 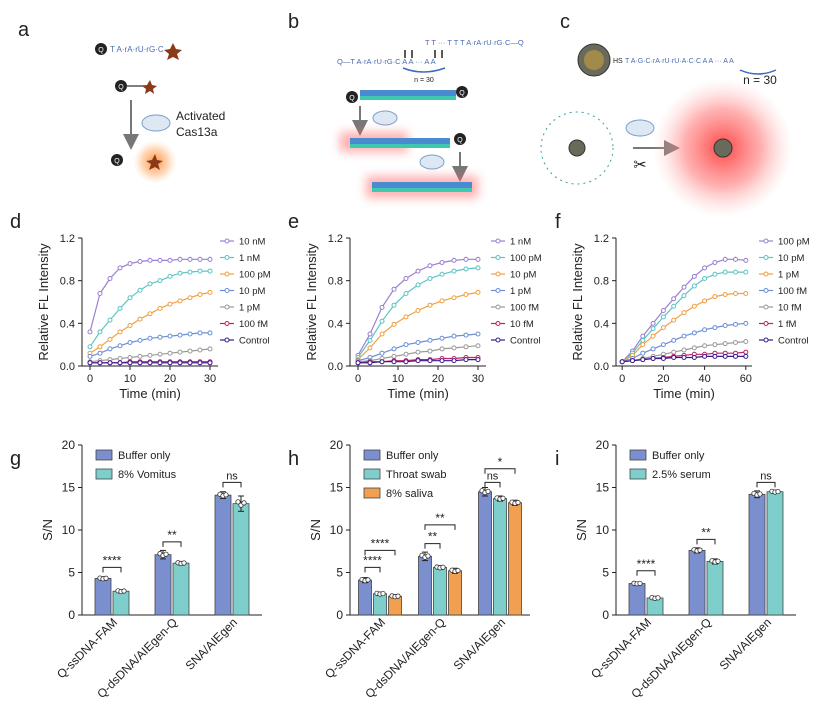 What do you see at coordinates (15, 459) in the screenshot?
I see `panel-letter-g: g` at bounding box center [15, 459].